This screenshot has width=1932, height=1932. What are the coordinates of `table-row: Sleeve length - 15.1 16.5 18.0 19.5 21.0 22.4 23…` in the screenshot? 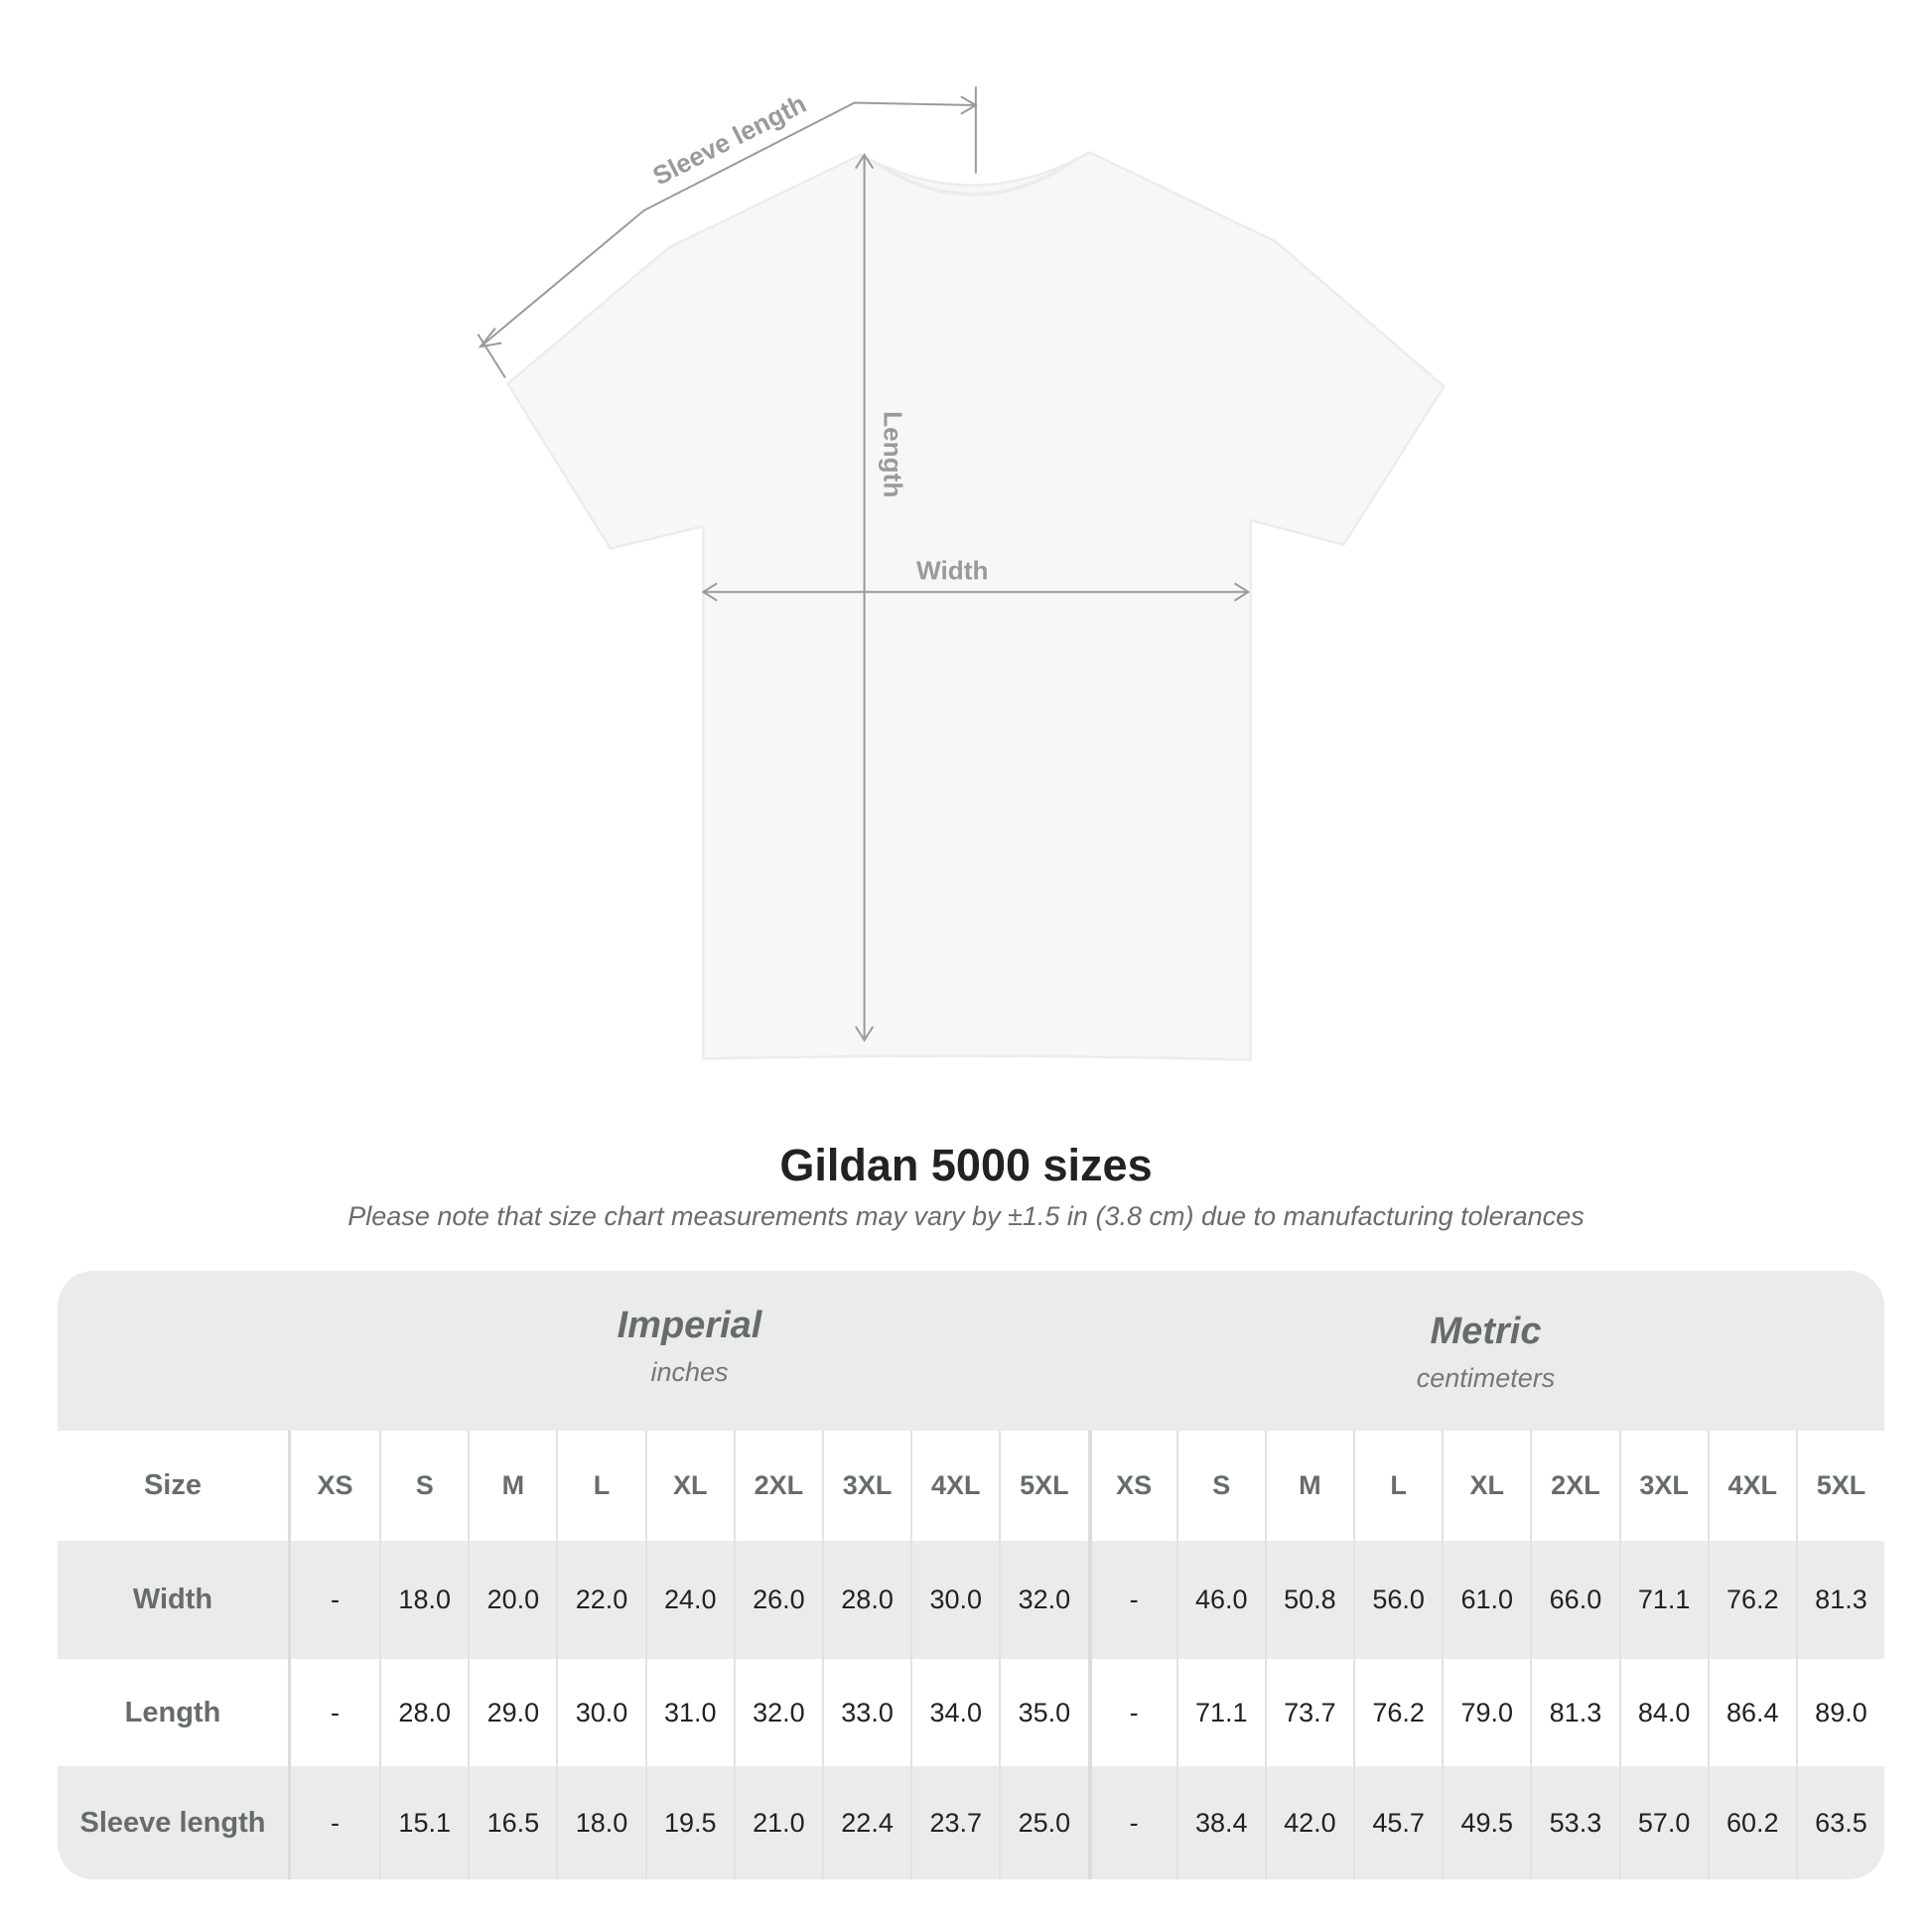 It's located at (971, 1823).